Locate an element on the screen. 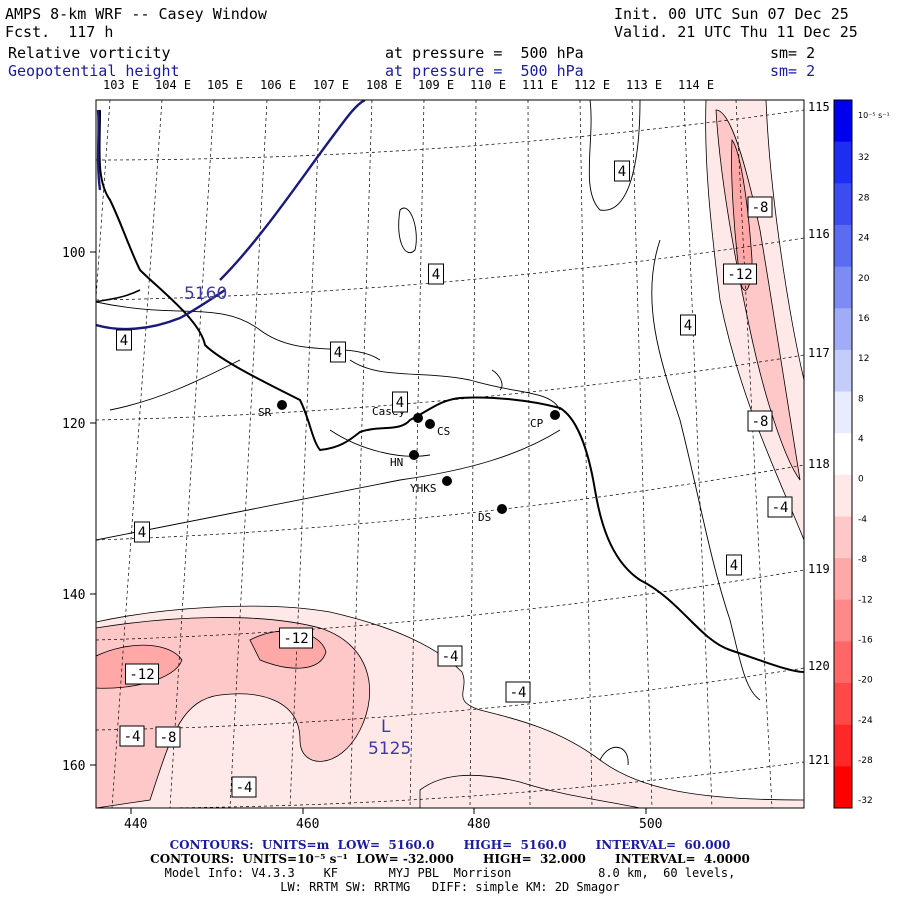 This screenshot has height=900, width=900. colorbar-label: 32 is located at coordinates (863, 158).